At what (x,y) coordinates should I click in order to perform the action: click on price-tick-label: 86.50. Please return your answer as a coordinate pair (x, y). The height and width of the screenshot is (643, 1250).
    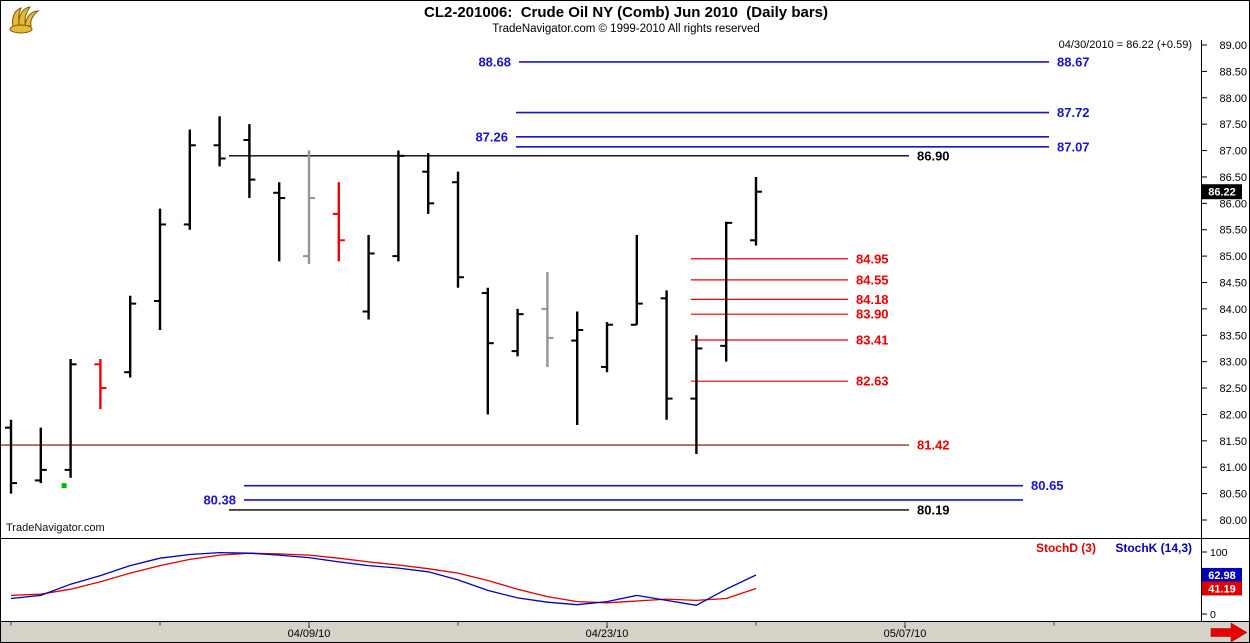
    Looking at the image, I should click on (1233, 178).